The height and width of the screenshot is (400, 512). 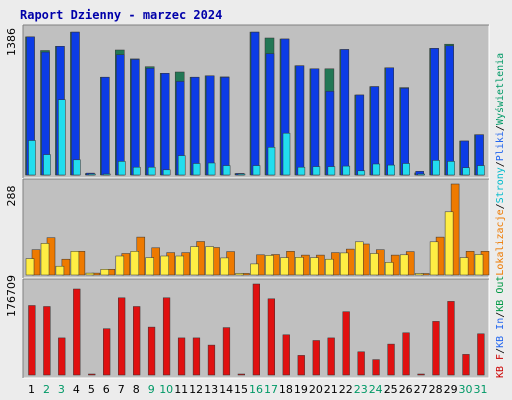 I want to click on x-tick-label: 28, so click(x=436, y=389).